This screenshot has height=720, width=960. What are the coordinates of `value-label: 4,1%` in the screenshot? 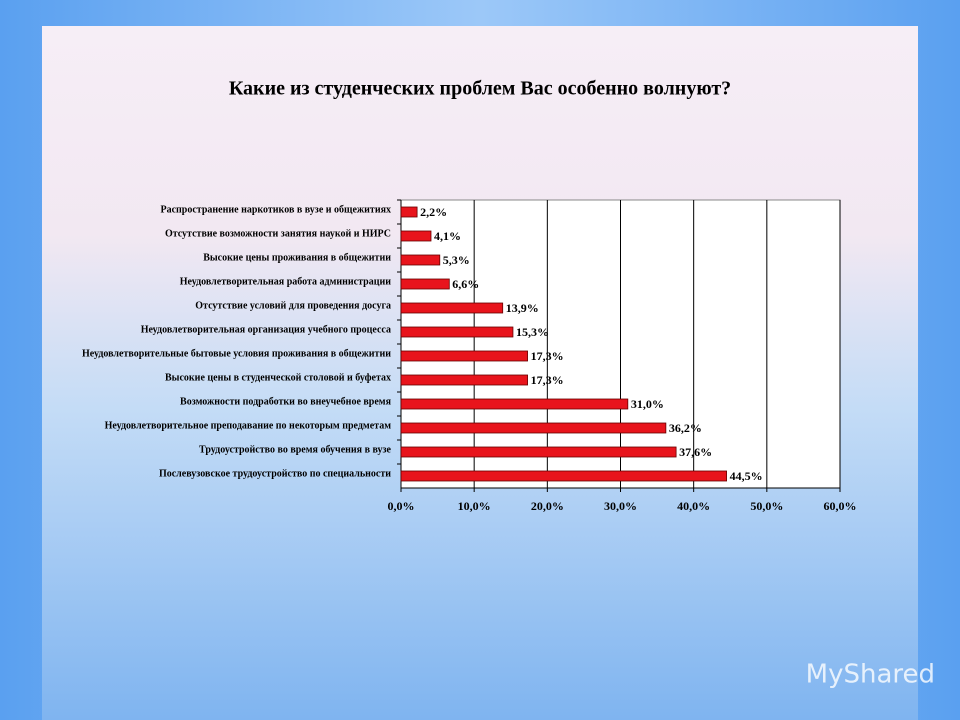 It's located at (447, 236).